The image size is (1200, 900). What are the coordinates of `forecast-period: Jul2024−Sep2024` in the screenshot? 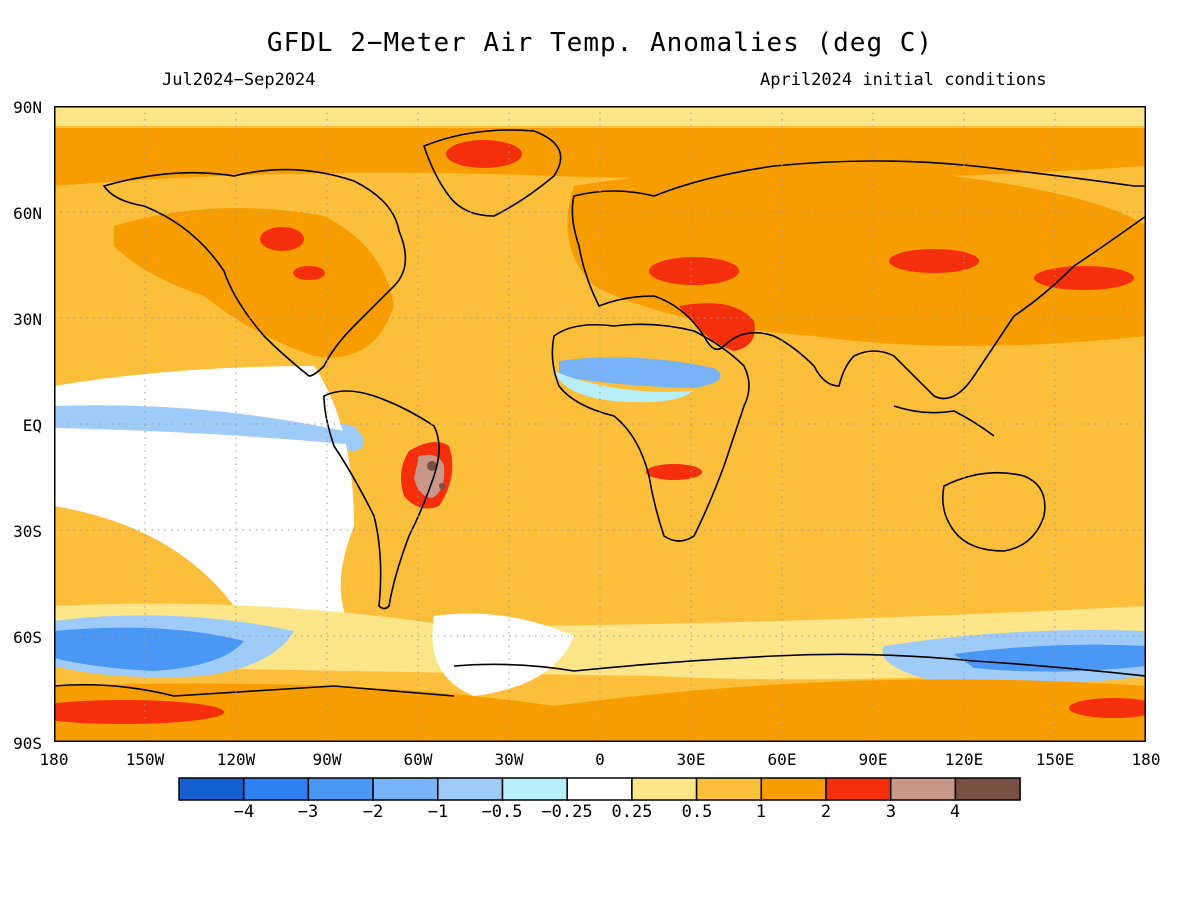 It's located at (239, 80).